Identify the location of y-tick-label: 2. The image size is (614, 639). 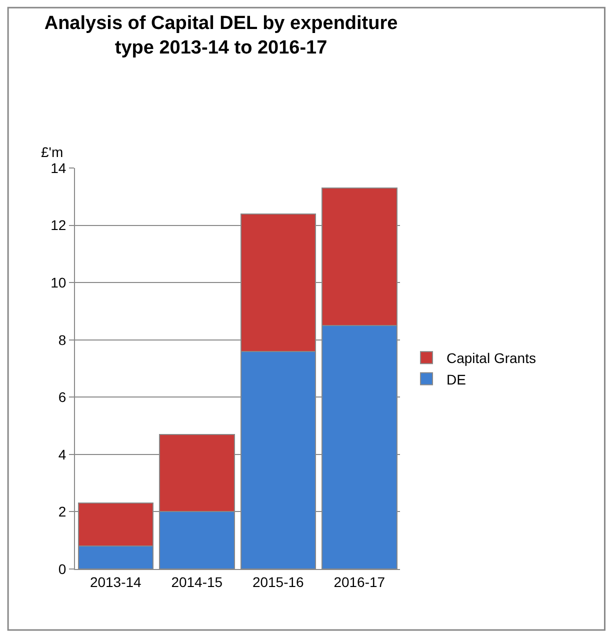
(62, 512).